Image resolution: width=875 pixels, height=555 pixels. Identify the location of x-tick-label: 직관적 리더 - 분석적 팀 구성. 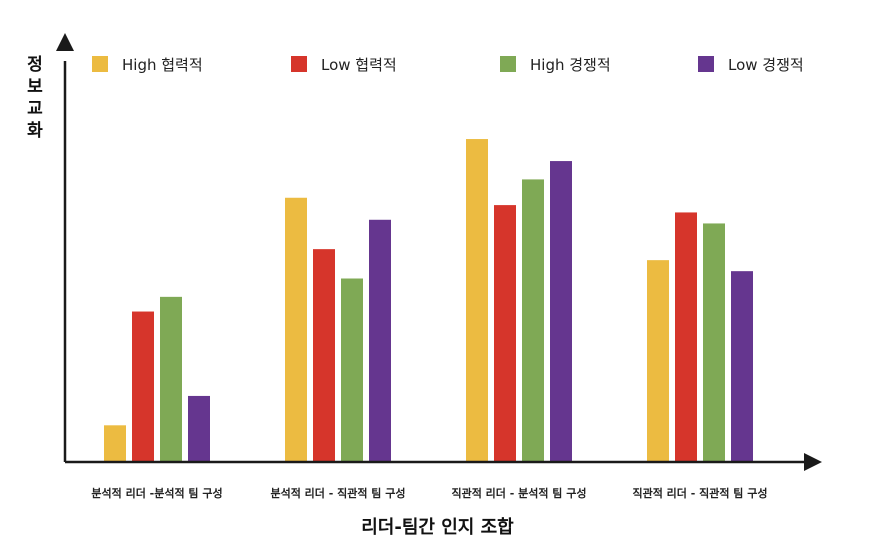
(518, 493).